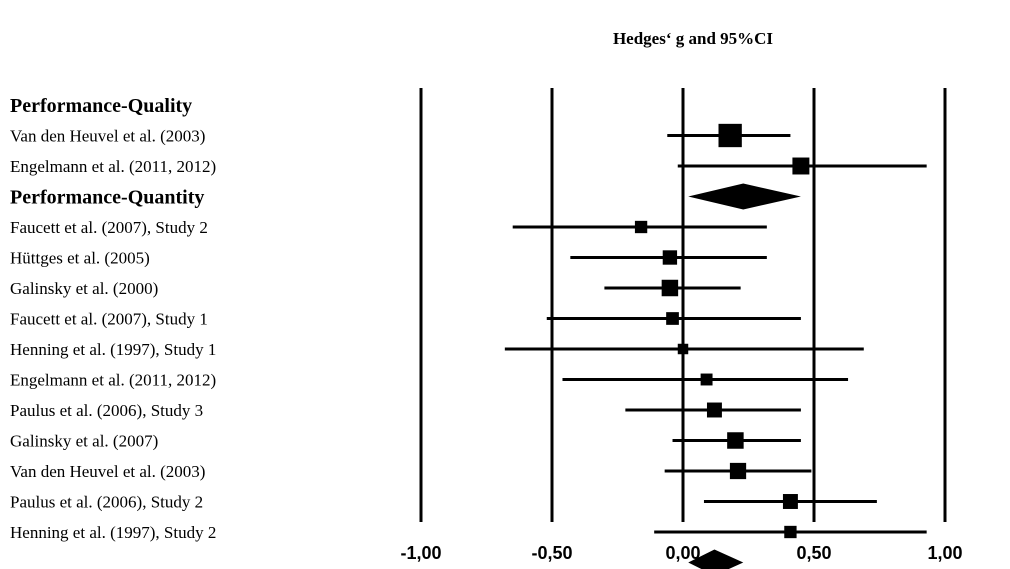 This screenshot has height=569, width=1010. Describe the element at coordinates (113, 349) in the screenshot. I see `study-label: Henning et al. (1997), Study 1` at that location.